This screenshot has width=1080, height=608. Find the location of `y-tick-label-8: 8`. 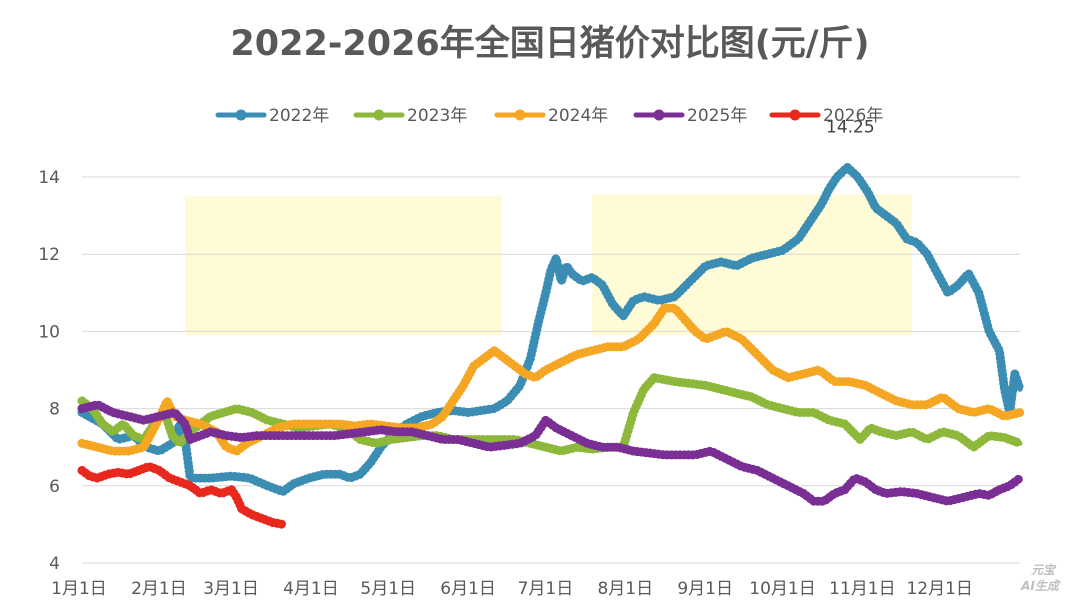

y-tick-label-8: 8 is located at coordinates (54, 410).